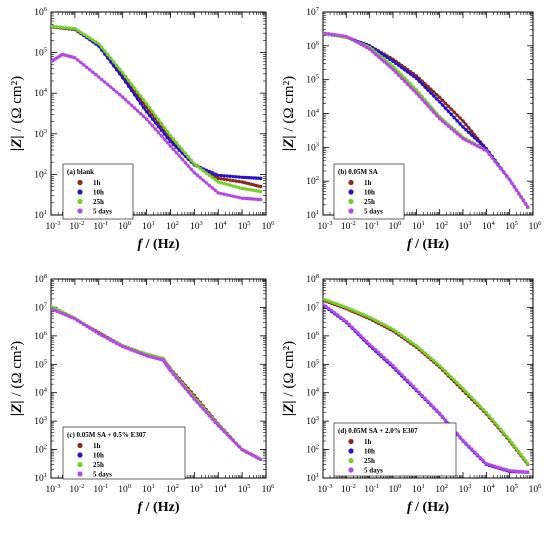 Image resolution: width=550 pixels, height=536 pixels. I want to click on y-tick-label: 10¹, so click(40, 215).